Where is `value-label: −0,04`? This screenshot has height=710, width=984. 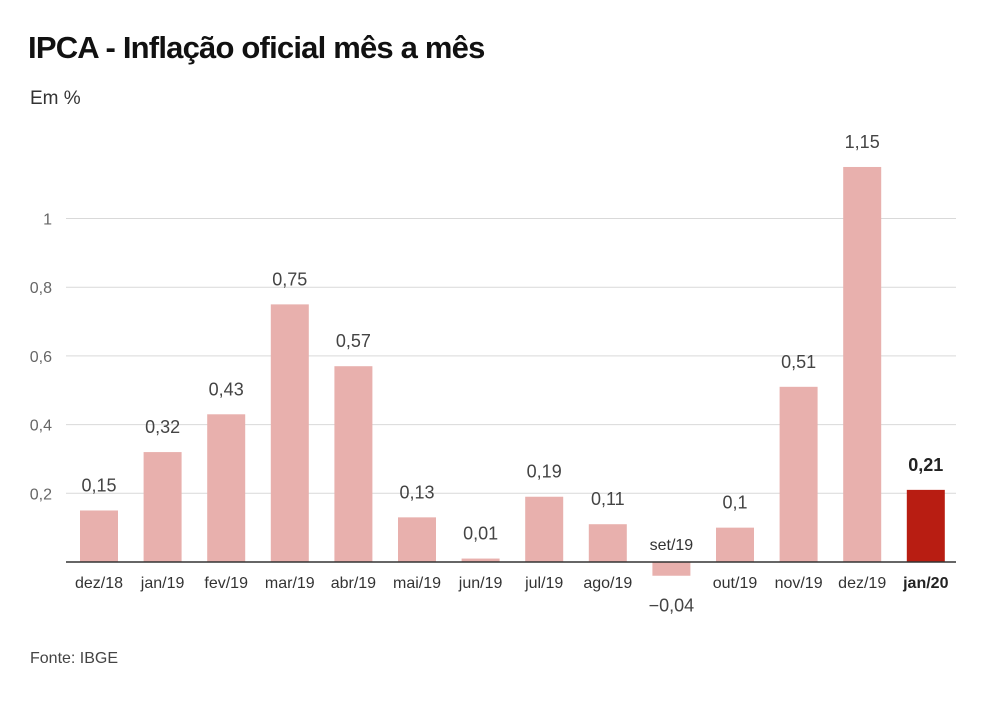 value-label: −0,04 is located at coordinates (672, 606).